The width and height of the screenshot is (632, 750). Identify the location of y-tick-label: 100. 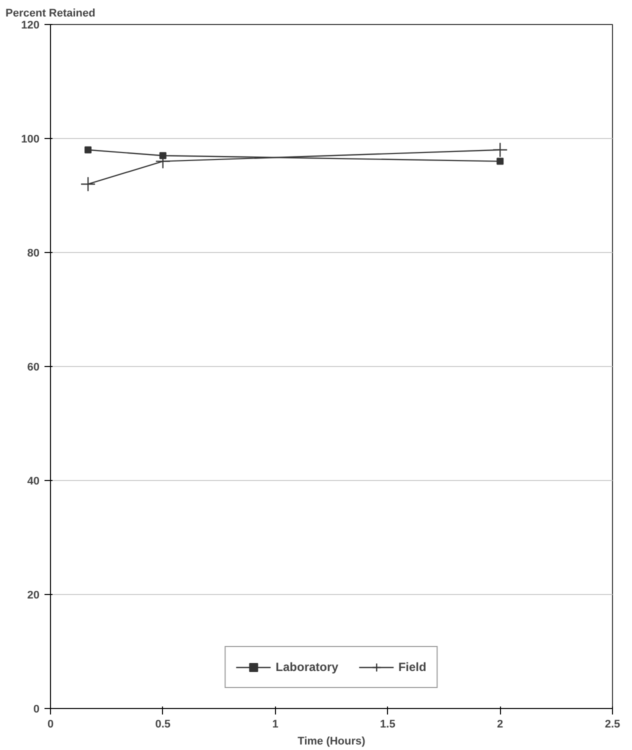
(30, 140).